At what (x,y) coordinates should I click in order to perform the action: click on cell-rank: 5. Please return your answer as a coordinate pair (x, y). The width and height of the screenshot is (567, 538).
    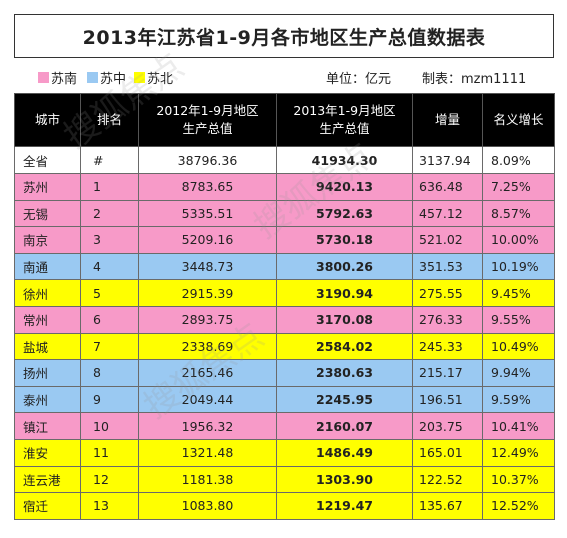
    Looking at the image, I should click on (109, 293).